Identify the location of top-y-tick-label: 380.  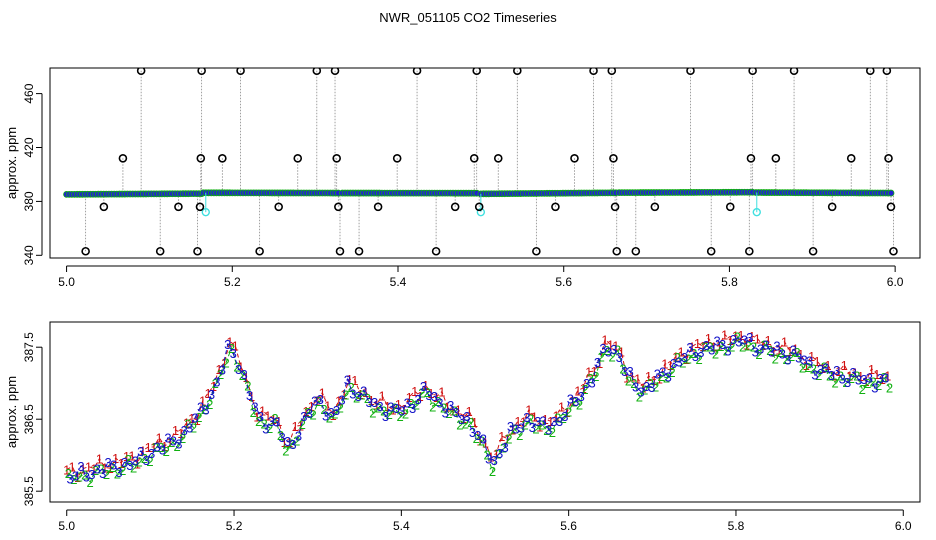
(29, 201).